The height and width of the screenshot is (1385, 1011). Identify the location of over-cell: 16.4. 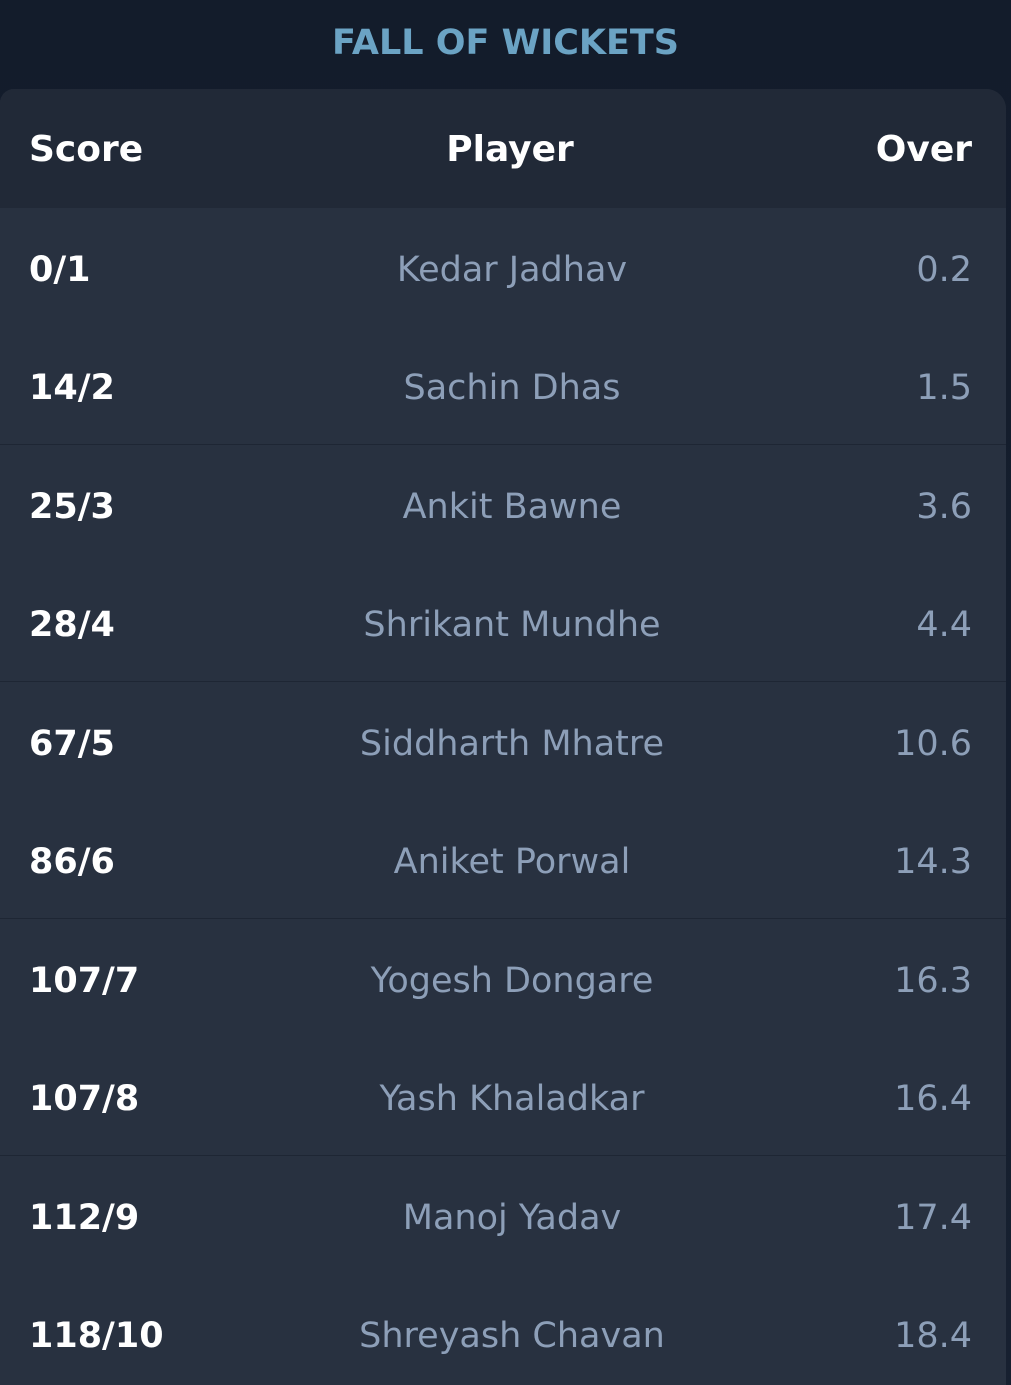
(933, 1099).